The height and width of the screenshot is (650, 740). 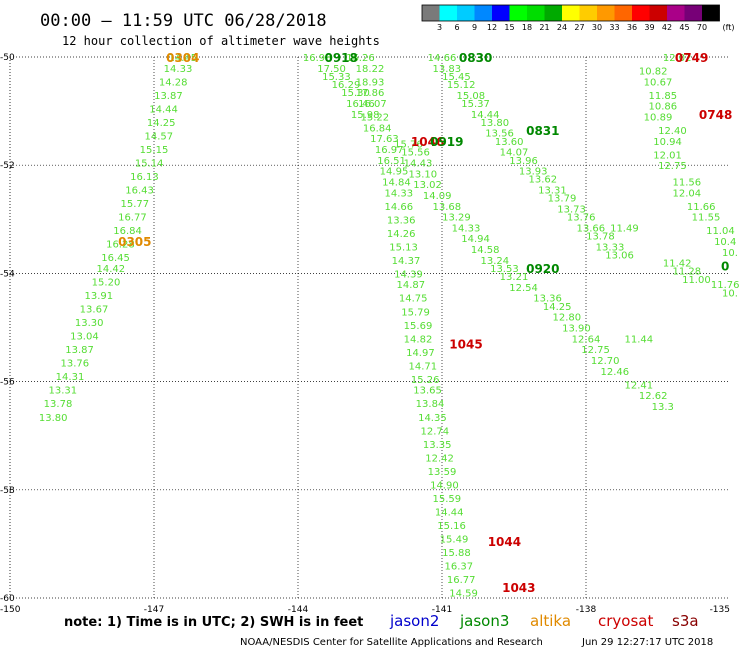 What do you see at coordinates (70, 377) in the screenshot?
I see `swh-value: 14.31` at bounding box center [70, 377].